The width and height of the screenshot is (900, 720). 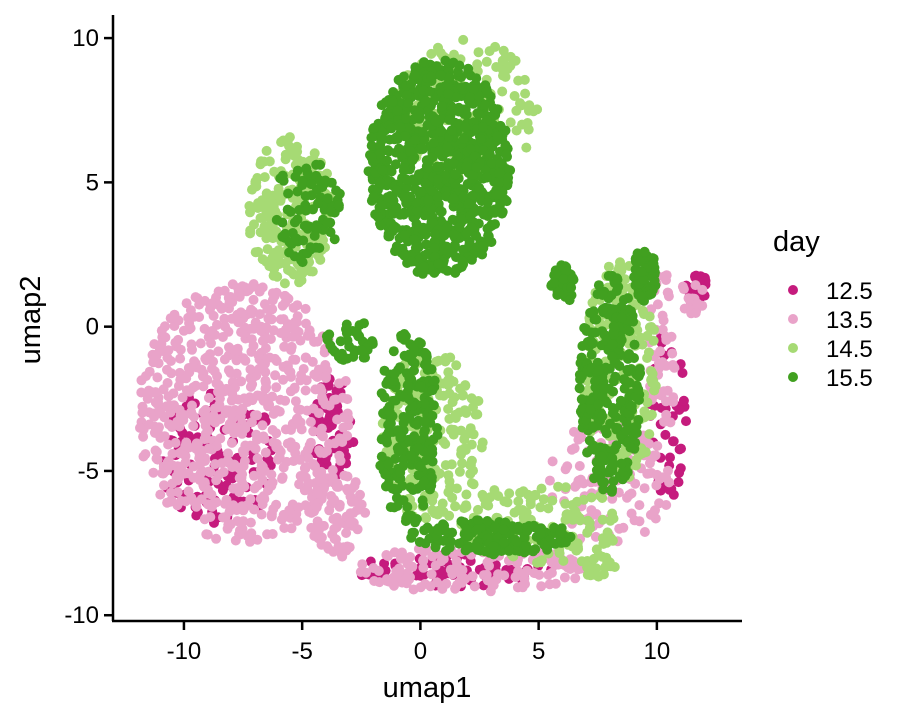 What do you see at coordinates (538, 651) in the screenshot?
I see `x-tick-label: 5` at bounding box center [538, 651].